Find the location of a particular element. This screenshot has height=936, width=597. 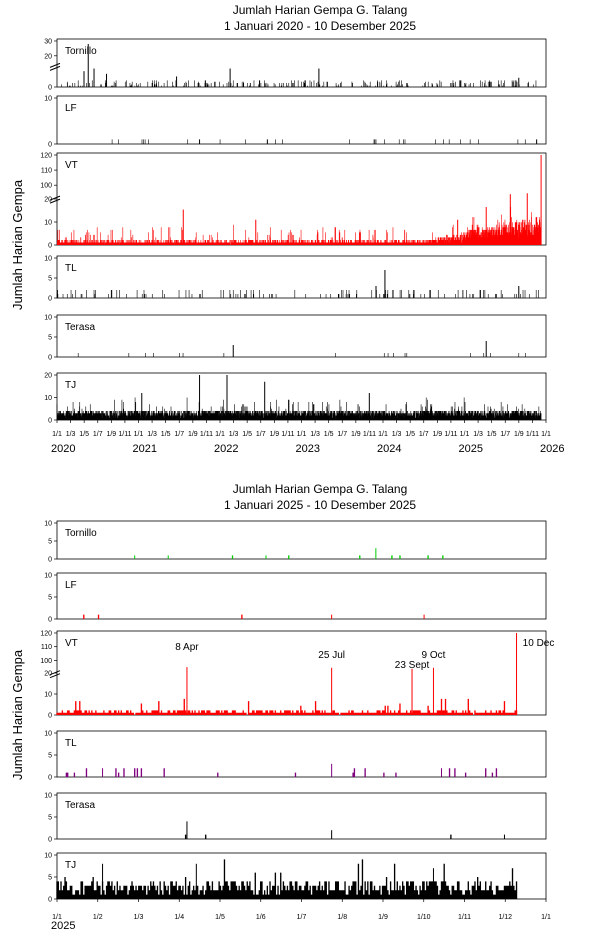

x-tick-label: 1/2 is located at coordinates (98, 917).